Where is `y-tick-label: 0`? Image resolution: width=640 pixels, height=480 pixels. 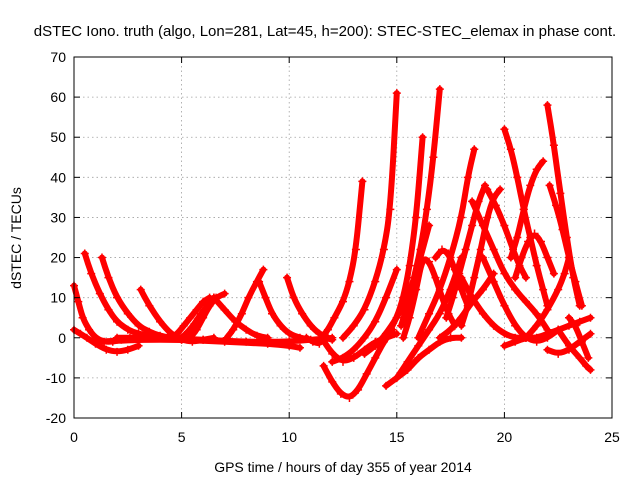 y-tick-label: 0 is located at coordinates (62, 338).